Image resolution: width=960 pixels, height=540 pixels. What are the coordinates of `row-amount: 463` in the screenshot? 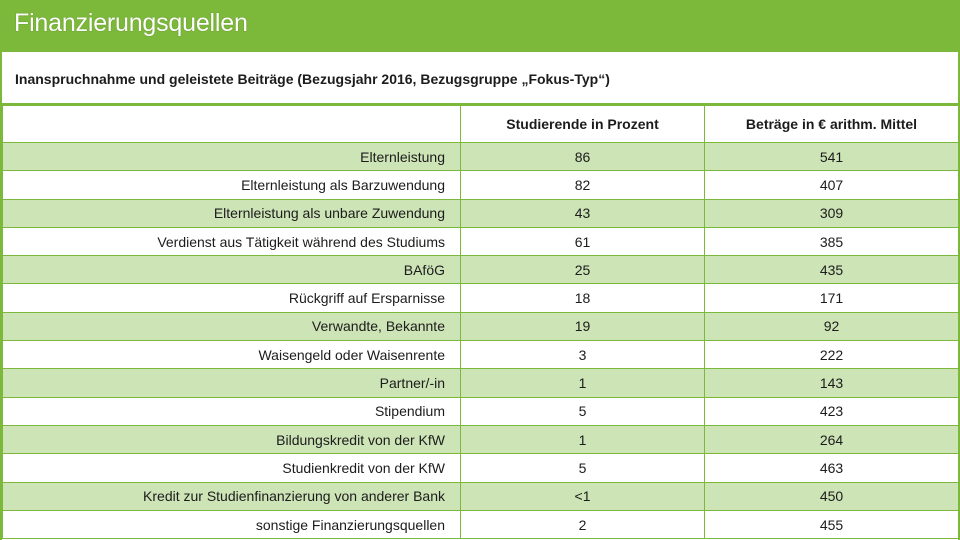 It's located at (831, 468).